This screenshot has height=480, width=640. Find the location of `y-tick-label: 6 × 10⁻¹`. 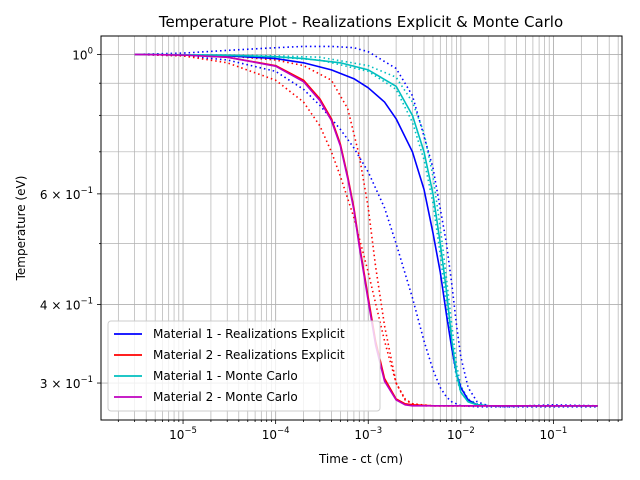

y-tick-label: 6 × 10⁻¹ is located at coordinates (66, 194).